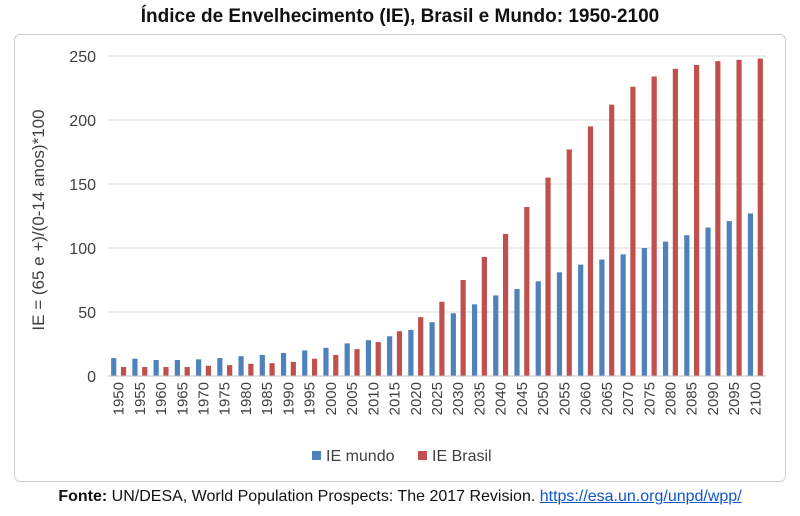 The width and height of the screenshot is (800, 516). What do you see at coordinates (390, 356) in the screenshot?
I see `bar-ie-mundo-2015` at bounding box center [390, 356].